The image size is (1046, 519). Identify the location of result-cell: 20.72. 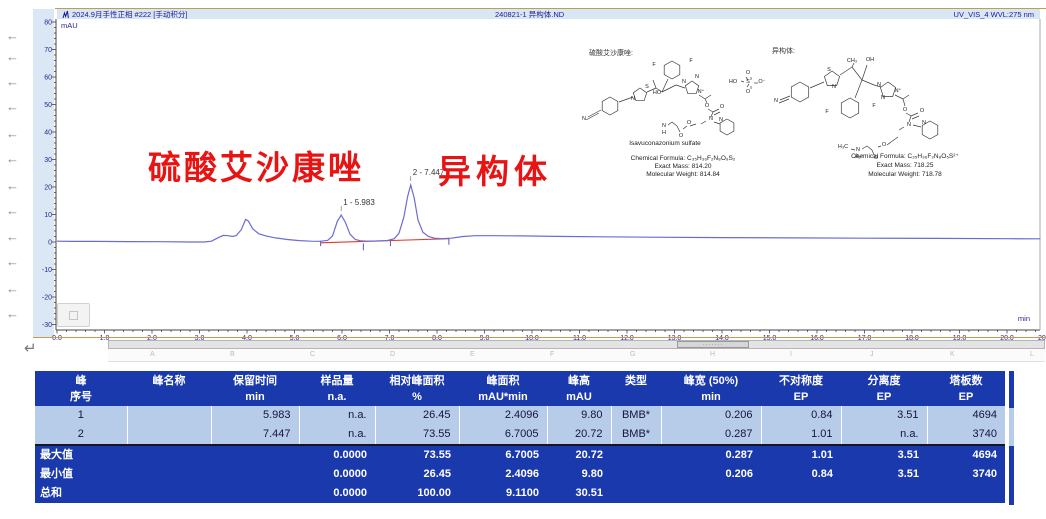
(579, 435).